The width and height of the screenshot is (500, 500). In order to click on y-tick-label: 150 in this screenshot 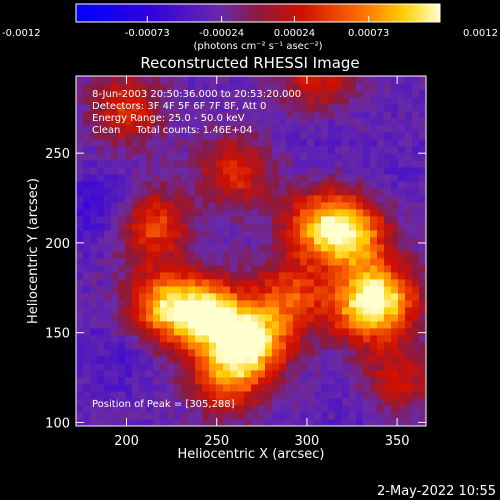, I will do `click(57, 334)`.